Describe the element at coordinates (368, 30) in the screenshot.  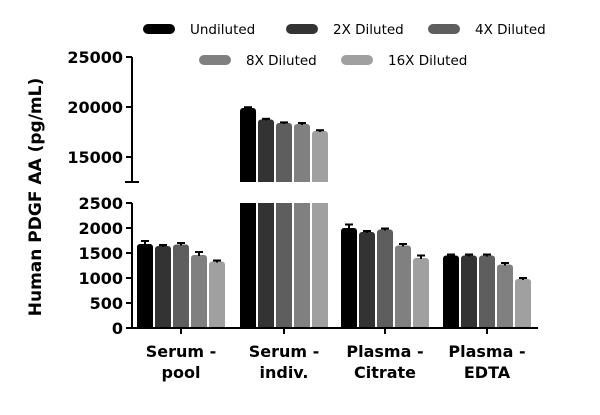
I see `legend-label: 2X Diluted` at that location.